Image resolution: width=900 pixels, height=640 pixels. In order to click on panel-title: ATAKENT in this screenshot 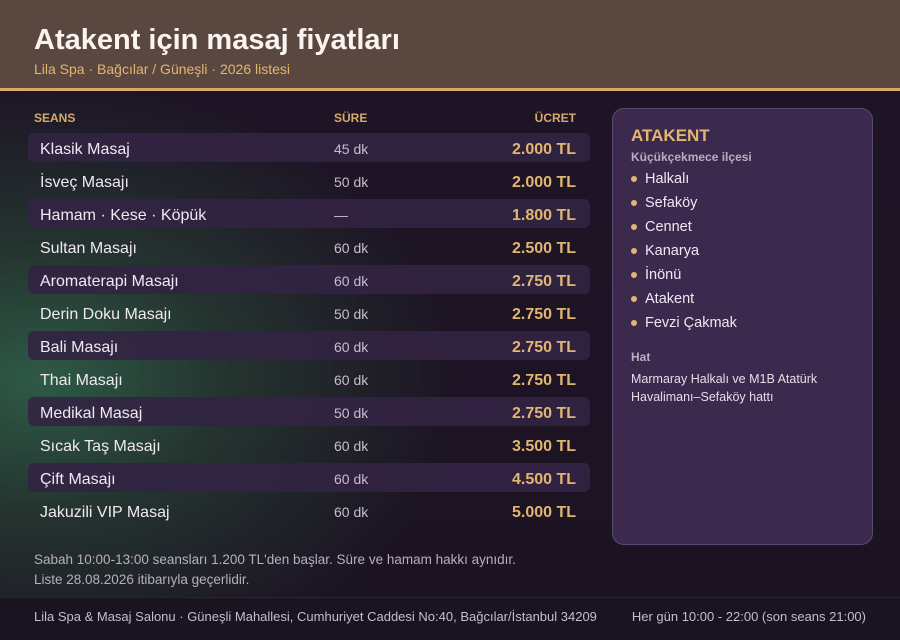, I will do `click(670, 135)`.